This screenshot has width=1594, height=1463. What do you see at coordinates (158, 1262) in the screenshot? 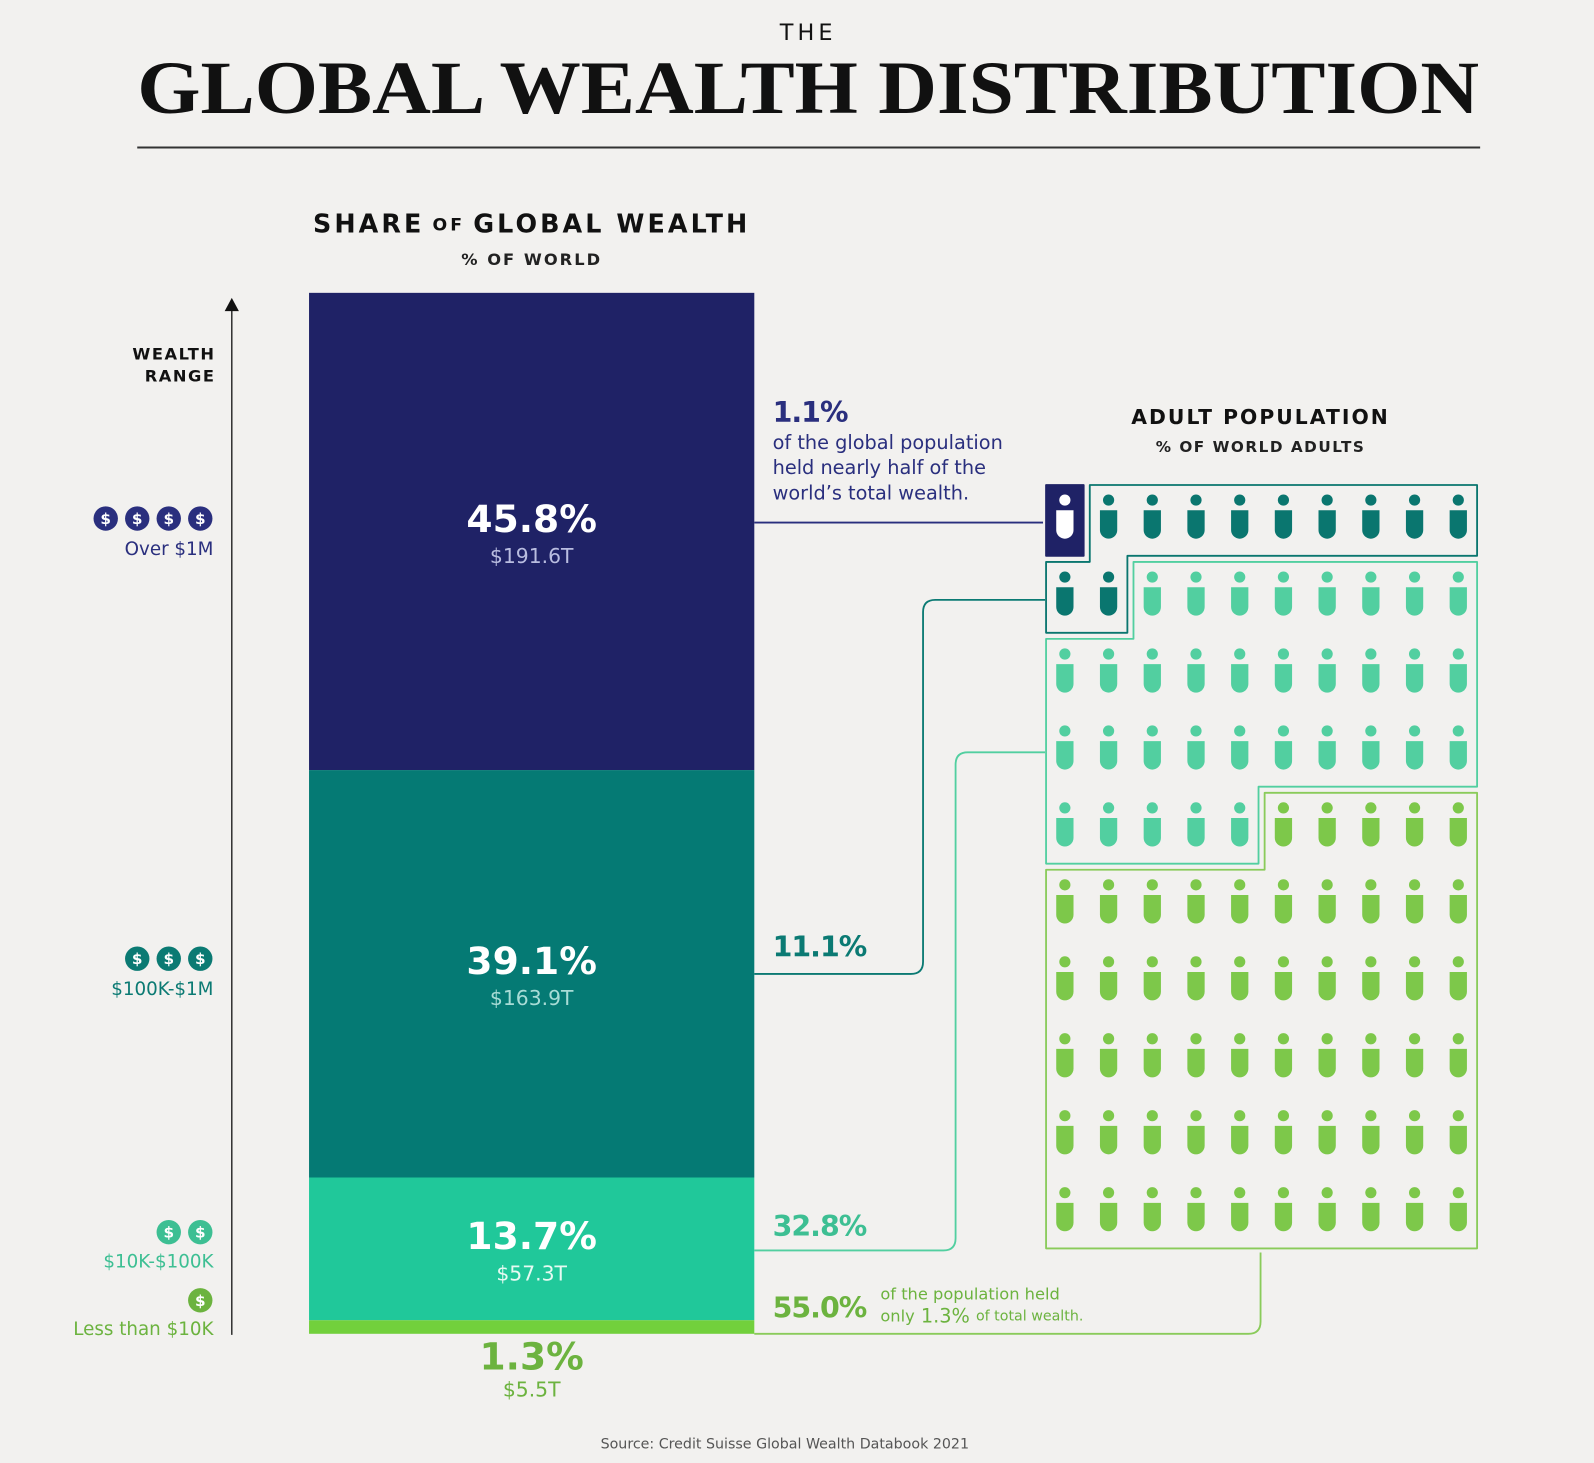
I see `tier-label: $10K-$100K` at bounding box center [158, 1262].